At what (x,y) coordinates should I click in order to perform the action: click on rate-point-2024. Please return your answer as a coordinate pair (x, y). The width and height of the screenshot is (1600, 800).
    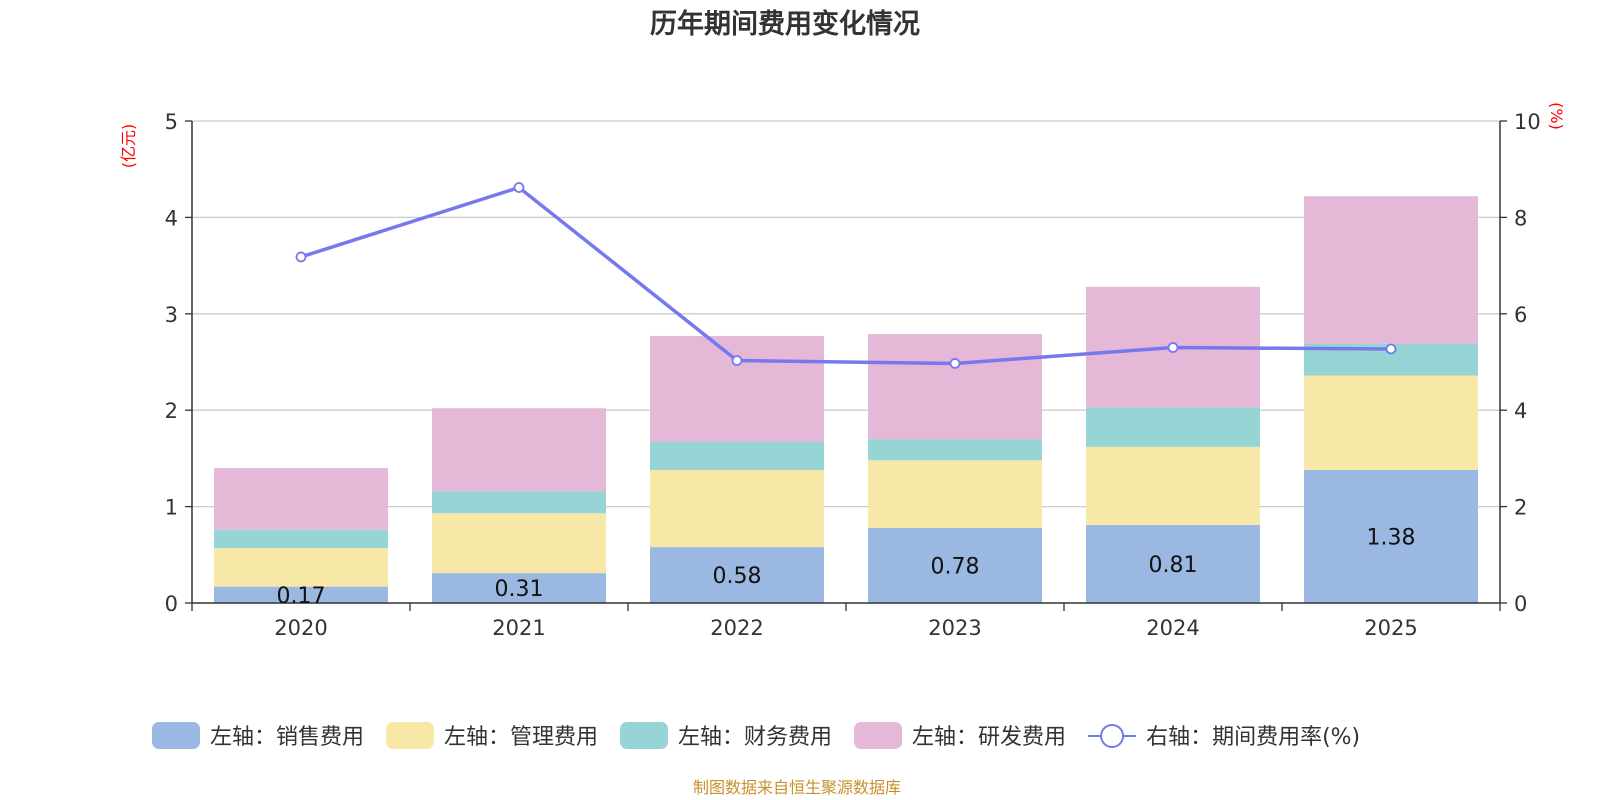
    Looking at the image, I should click on (1173, 347).